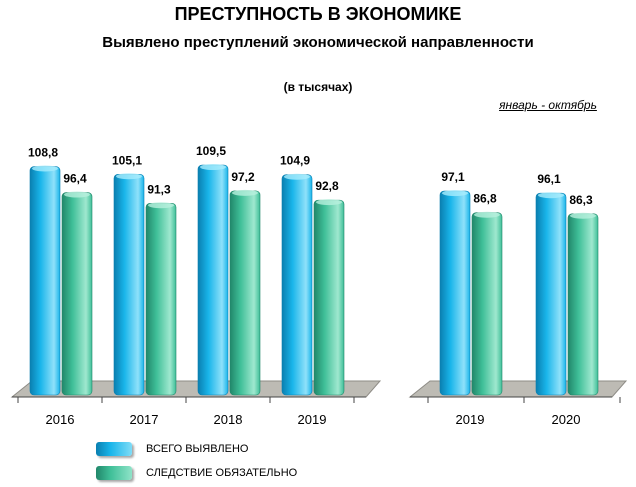 The height and width of the screenshot is (487, 636). Describe the element at coordinates (60, 419) in the screenshot. I see `x-tick-label: 2016` at that location.